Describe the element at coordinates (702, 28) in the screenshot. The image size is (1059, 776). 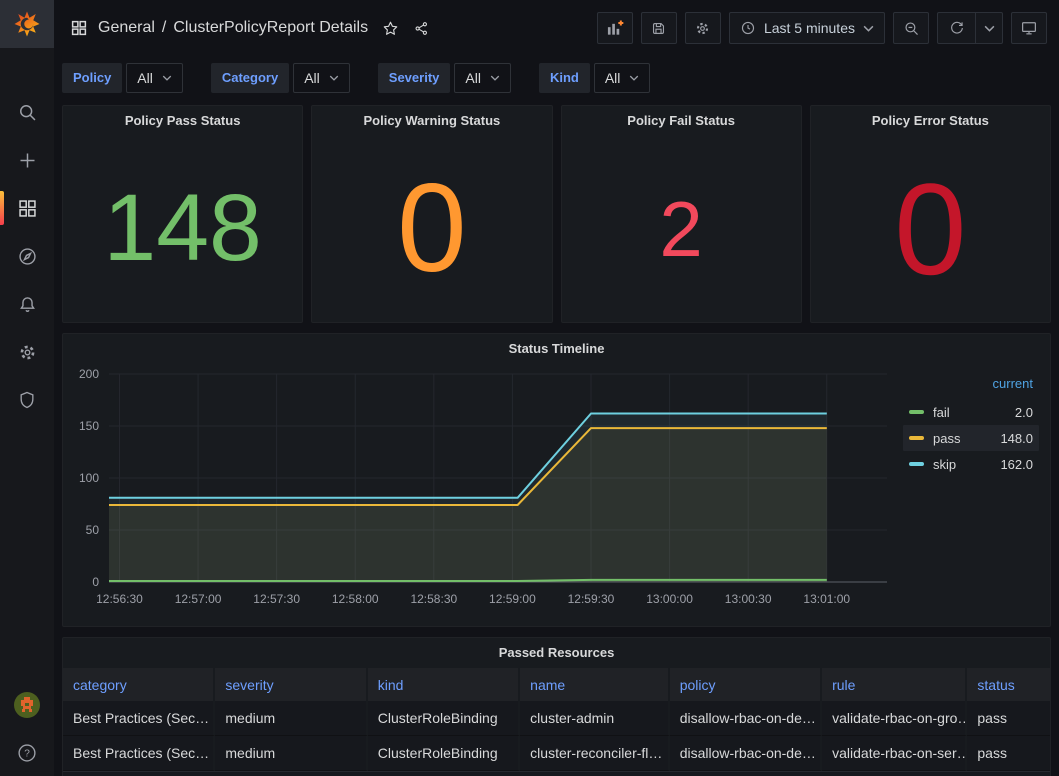
I see `dashboard-settings-button` at that location.